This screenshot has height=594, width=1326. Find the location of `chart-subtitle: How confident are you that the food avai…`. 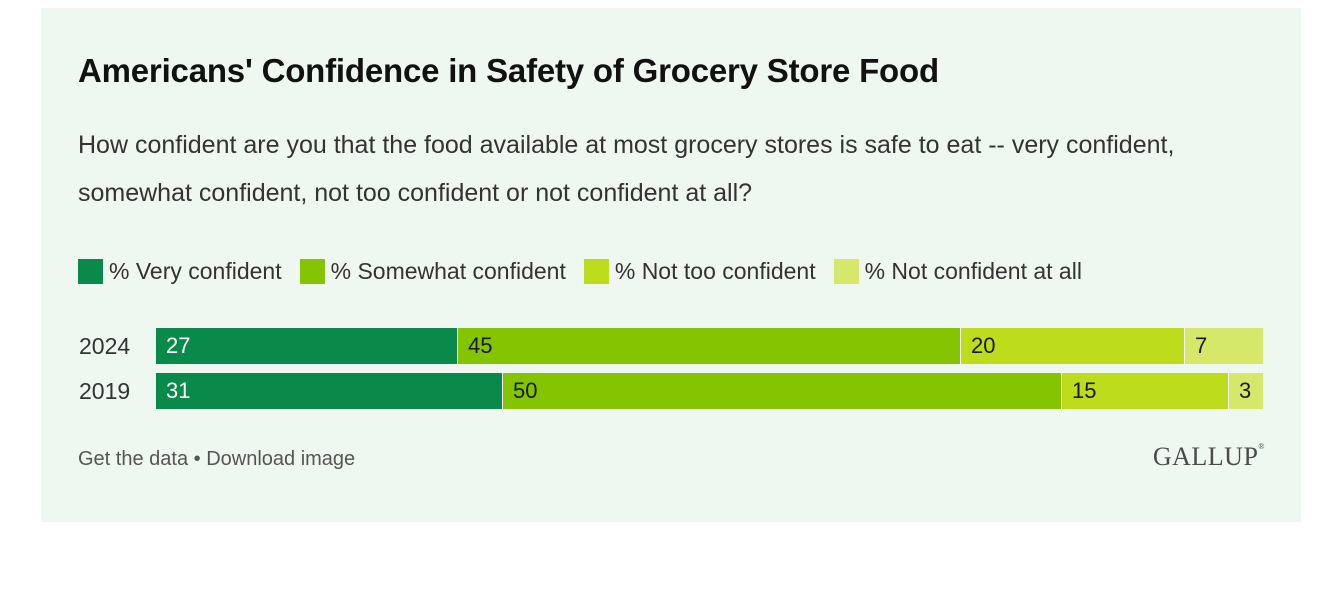

chart-subtitle: How confident are you that the food avai… is located at coordinates (626, 169).